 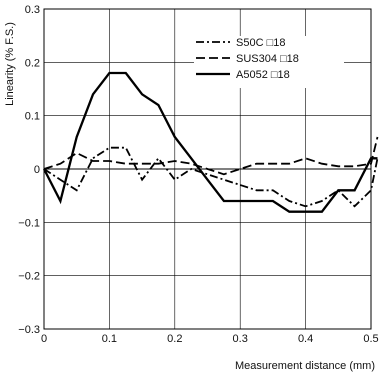 What do you see at coordinates (240, 339) in the screenshot?
I see `x-tick-label: 0.3` at bounding box center [240, 339].